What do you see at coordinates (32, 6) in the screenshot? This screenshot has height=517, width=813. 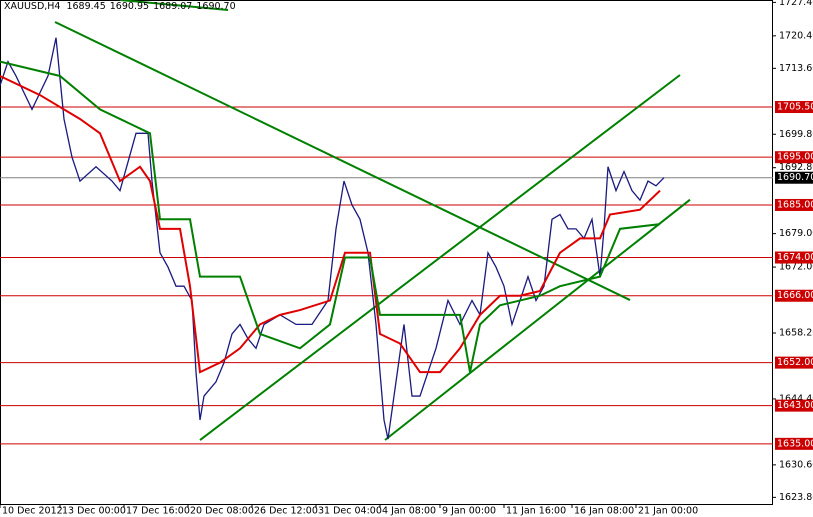 I see `symbol: XAUUSD,H4` at bounding box center [32, 6].